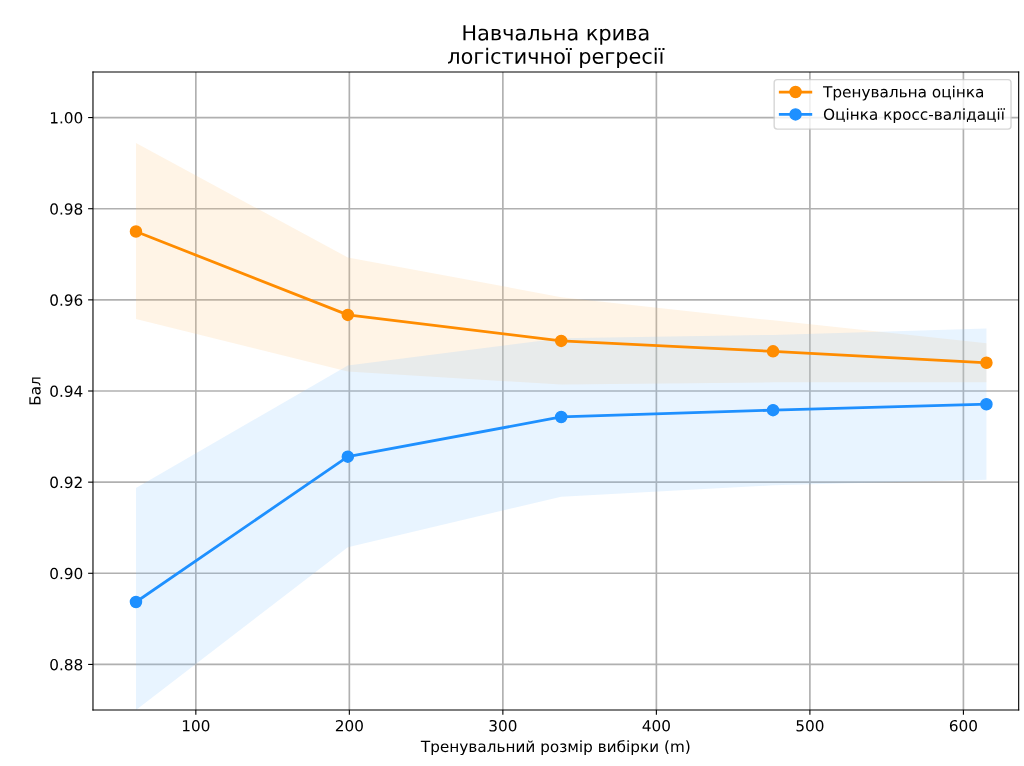  What do you see at coordinates (66, 664) in the screenshot?
I see `y-tick-label: 0.88` at bounding box center [66, 664].